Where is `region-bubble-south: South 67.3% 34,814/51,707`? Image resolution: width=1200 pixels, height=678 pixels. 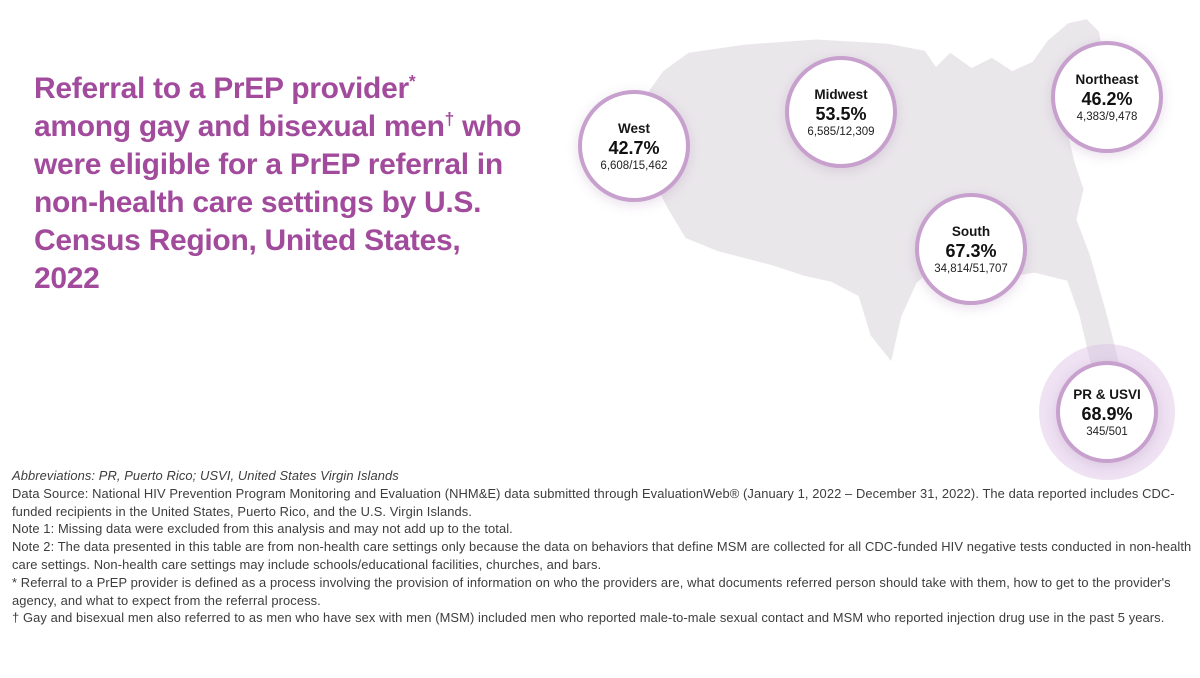
region-bubble-south: South 67.3% 34,814/51,707 is located at coordinates (971, 249).